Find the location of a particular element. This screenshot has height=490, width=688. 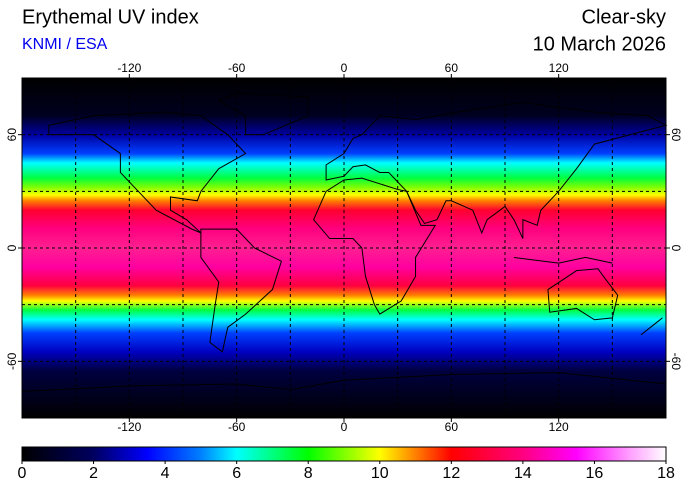

colorbar-tick-label: 0 is located at coordinates (22, 473).